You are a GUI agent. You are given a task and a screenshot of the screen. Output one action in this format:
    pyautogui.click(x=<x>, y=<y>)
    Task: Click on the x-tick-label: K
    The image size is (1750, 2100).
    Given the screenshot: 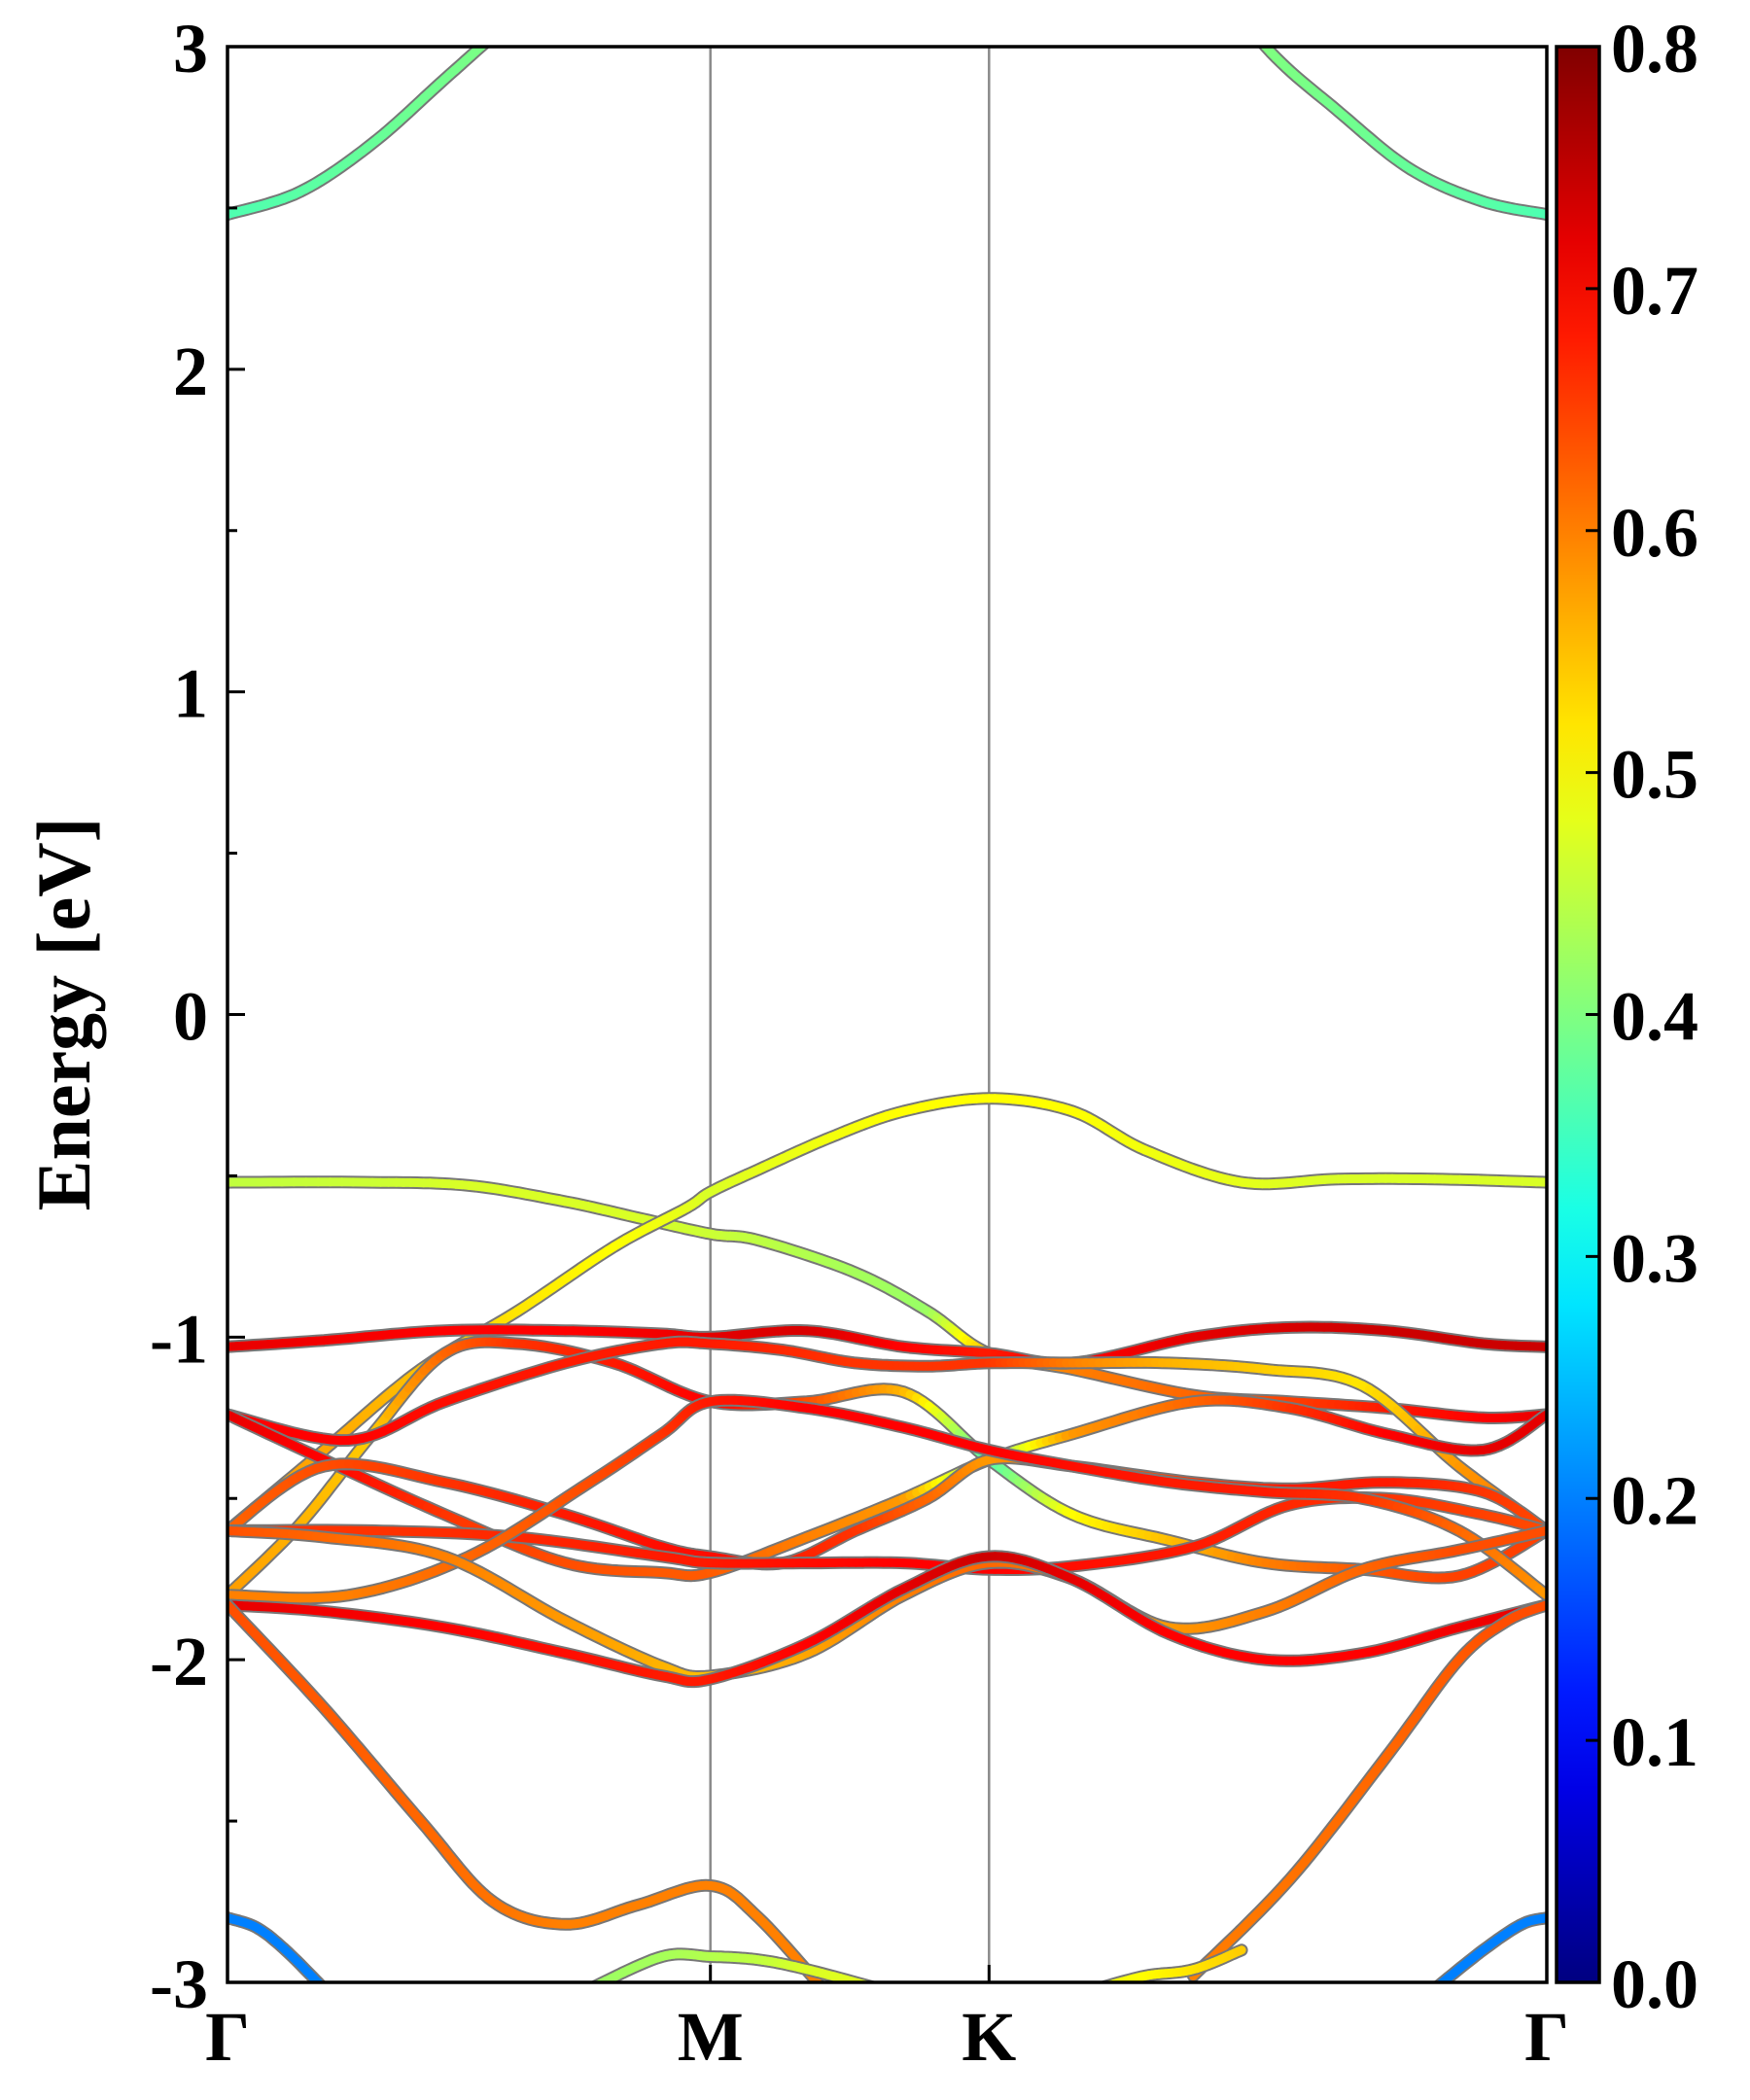 What is the action you would take?
    pyautogui.click(x=989, y=2037)
    